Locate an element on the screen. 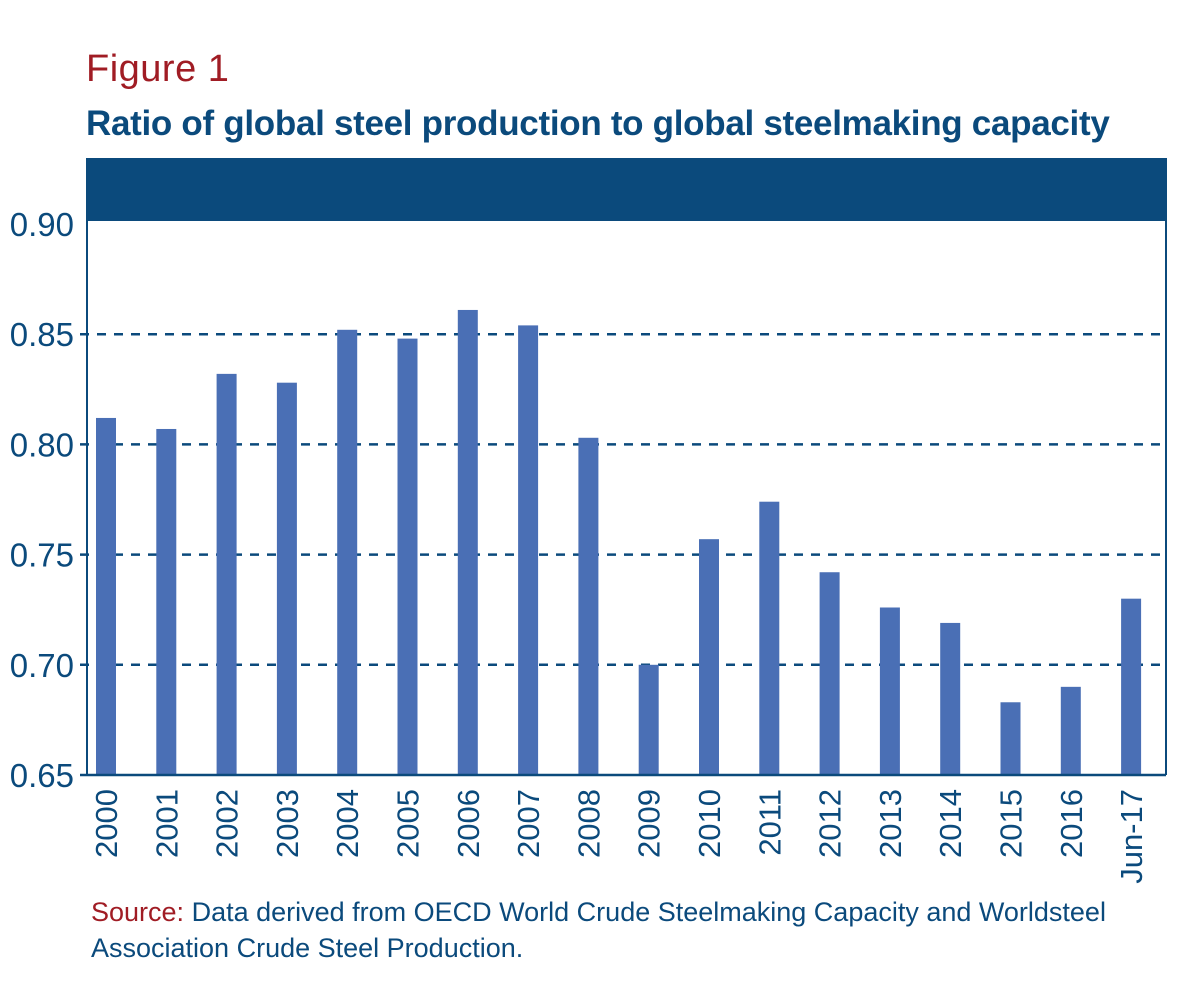 The image size is (1182, 999). x-tick-label-2014: 2014 is located at coordinates (950, 823).